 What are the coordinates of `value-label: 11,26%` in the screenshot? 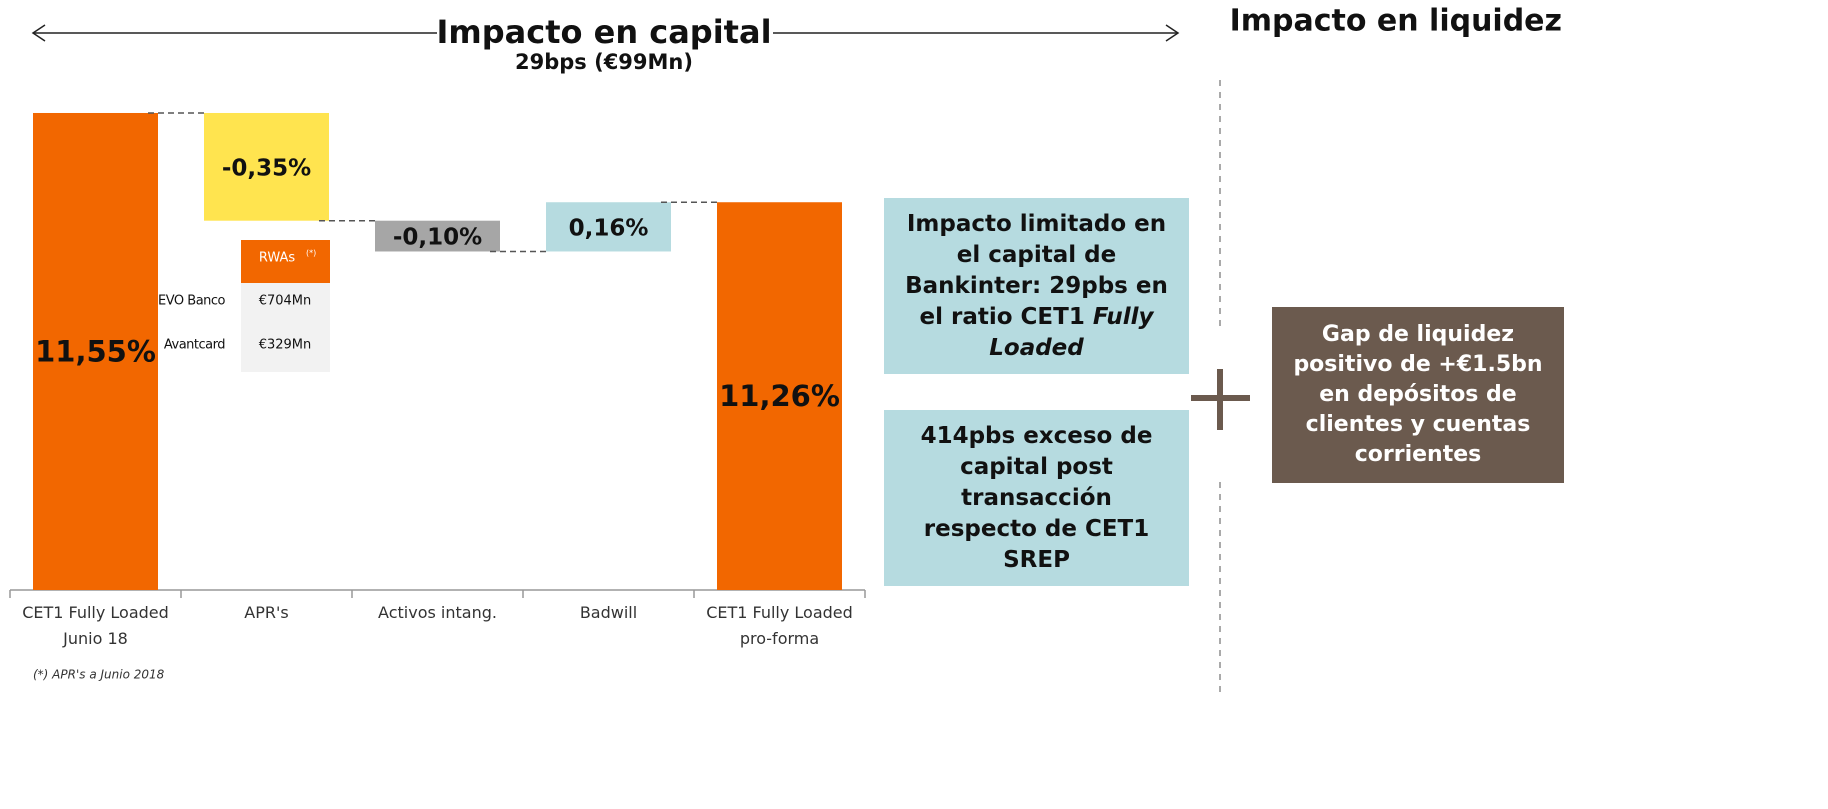 It's located at (779, 396).